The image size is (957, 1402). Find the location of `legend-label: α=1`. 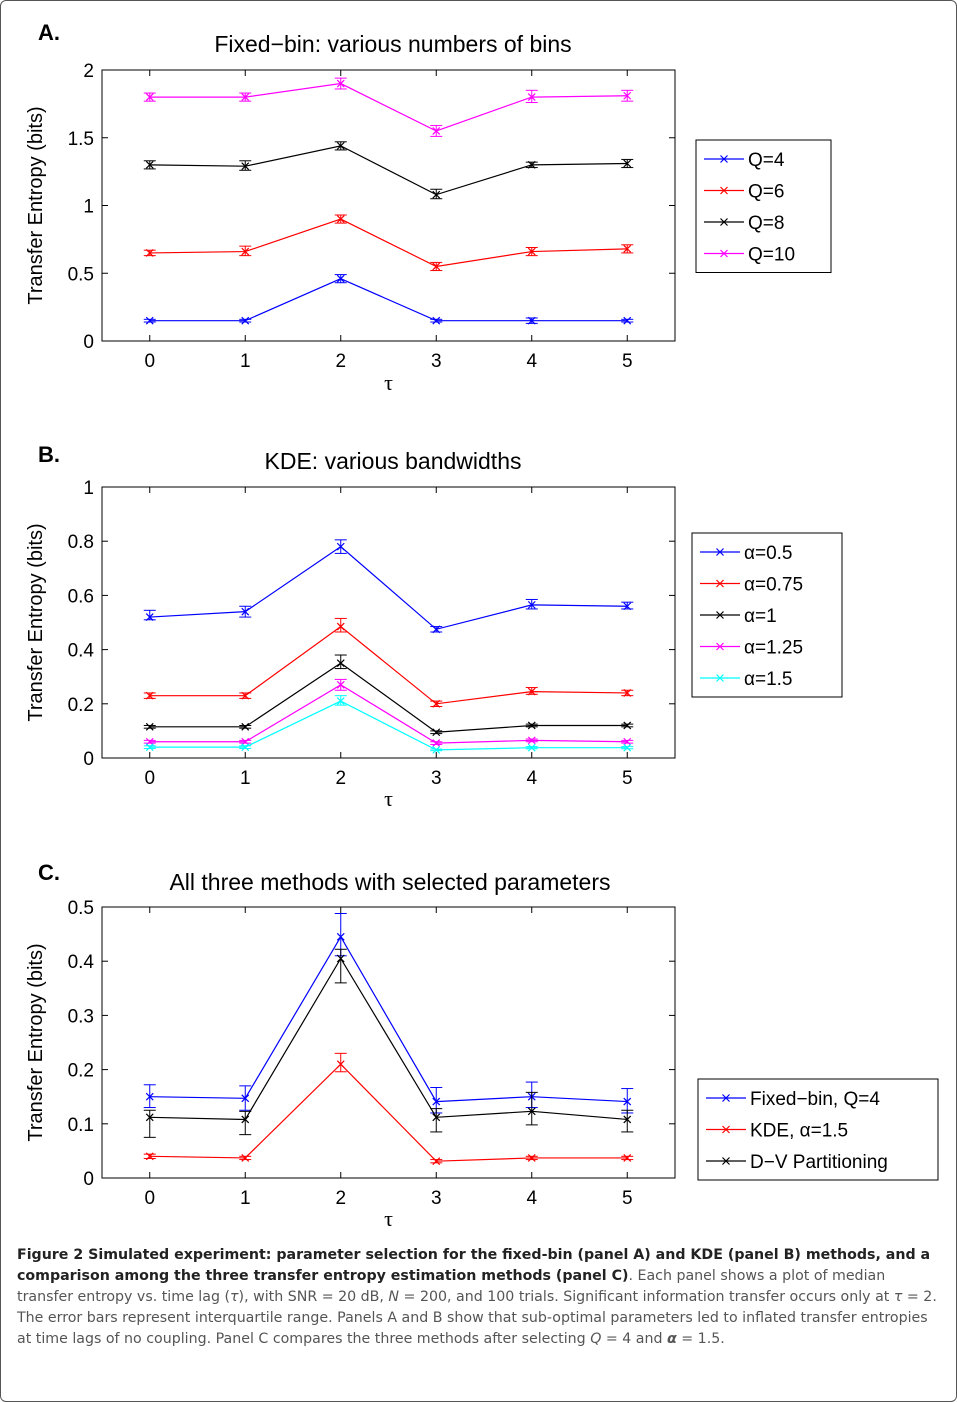

legend-label: α=1 is located at coordinates (760, 616).